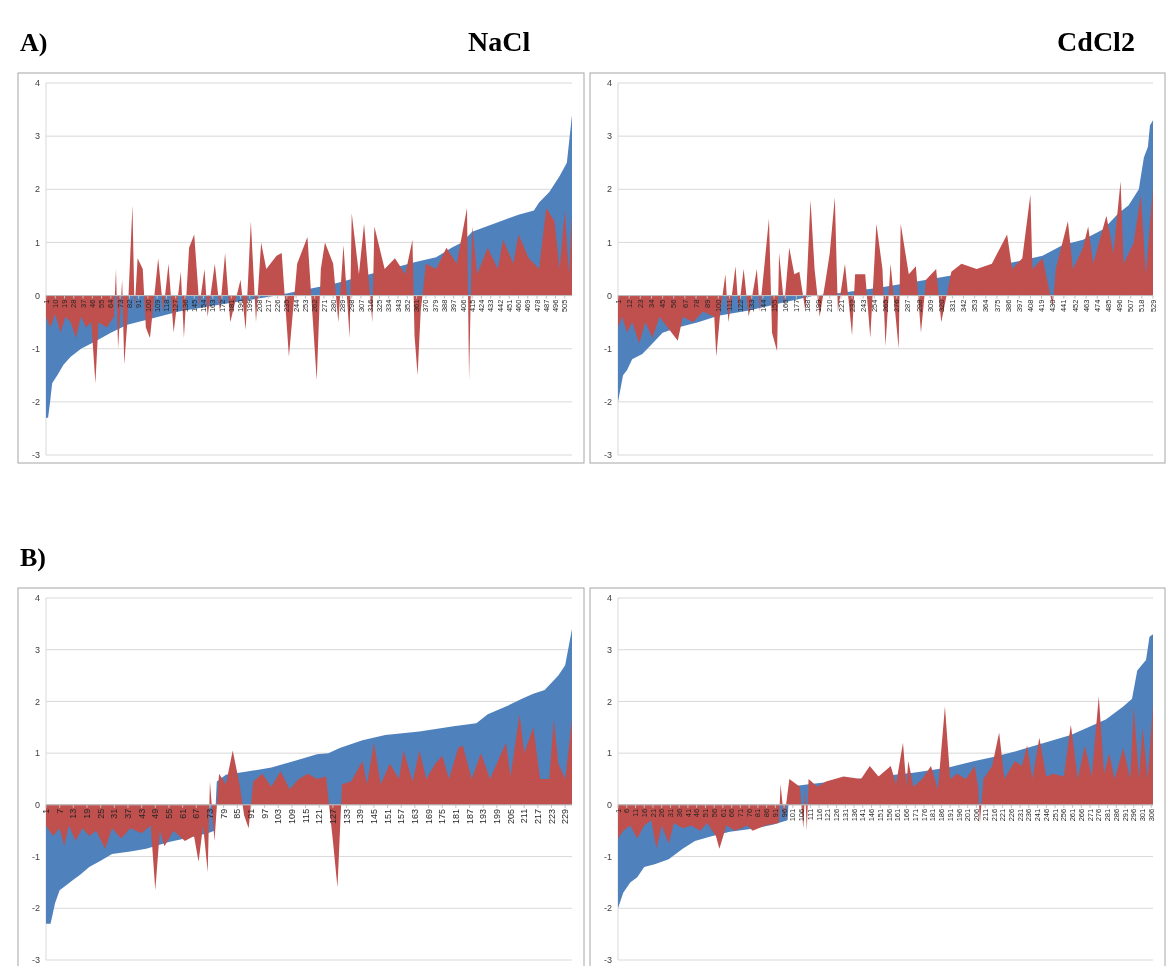  Describe the element at coordinates (33, 557) in the screenshot. I see `text: B)` at that location.